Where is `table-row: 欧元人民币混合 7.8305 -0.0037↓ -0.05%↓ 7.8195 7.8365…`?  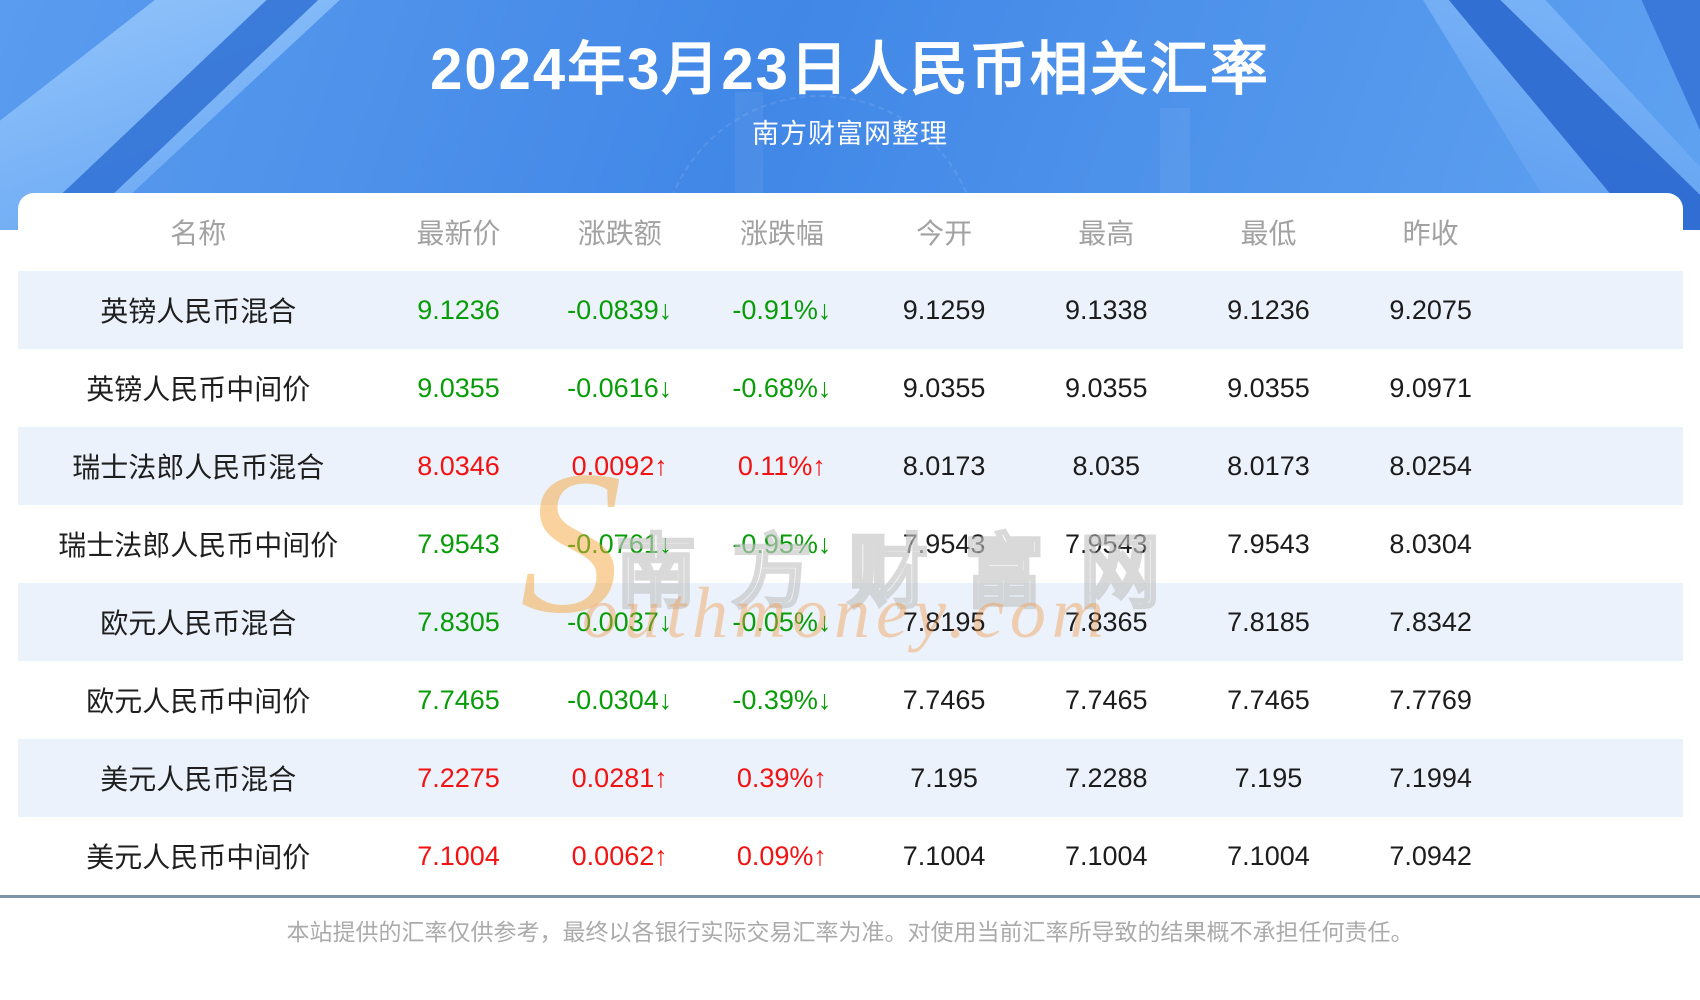 table-row: 欧元人民币混合 7.8305 -0.0037↓ -0.05%↓ 7.8195 7.8365… is located at coordinates (850, 622).